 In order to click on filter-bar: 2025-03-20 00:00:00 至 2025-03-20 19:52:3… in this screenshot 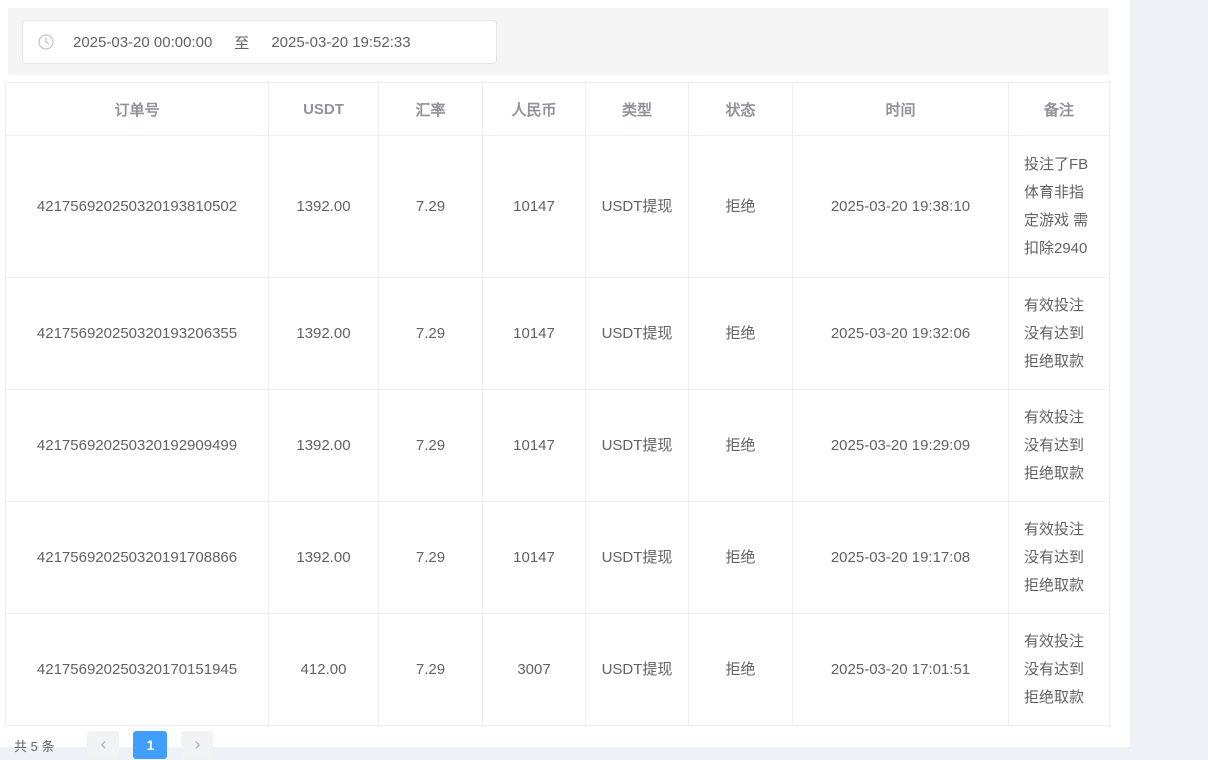, I will do `click(558, 41)`.